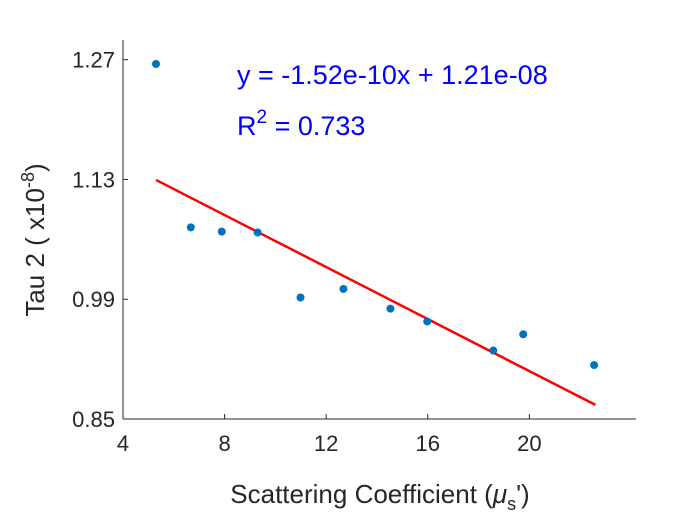 This screenshot has width=700, height=525. What do you see at coordinates (123, 443) in the screenshot?
I see `x-tick-label: 4` at bounding box center [123, 443].